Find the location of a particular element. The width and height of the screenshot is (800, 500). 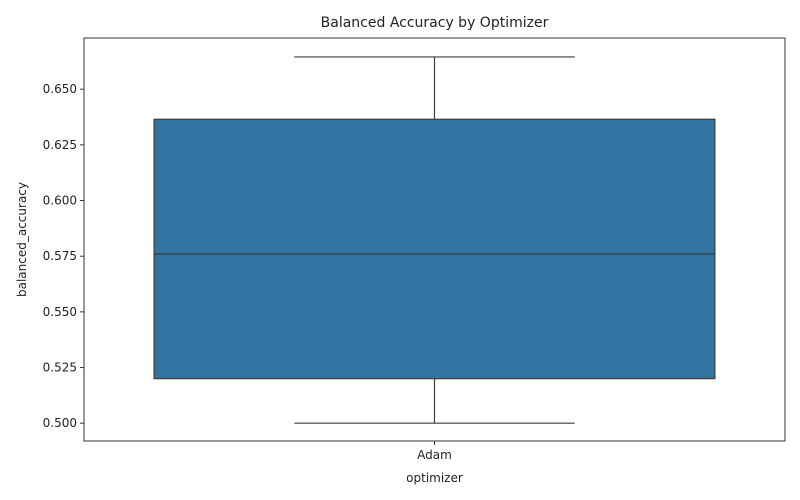

x-axis-ticks: Adam is located at coordinates (434, 451).